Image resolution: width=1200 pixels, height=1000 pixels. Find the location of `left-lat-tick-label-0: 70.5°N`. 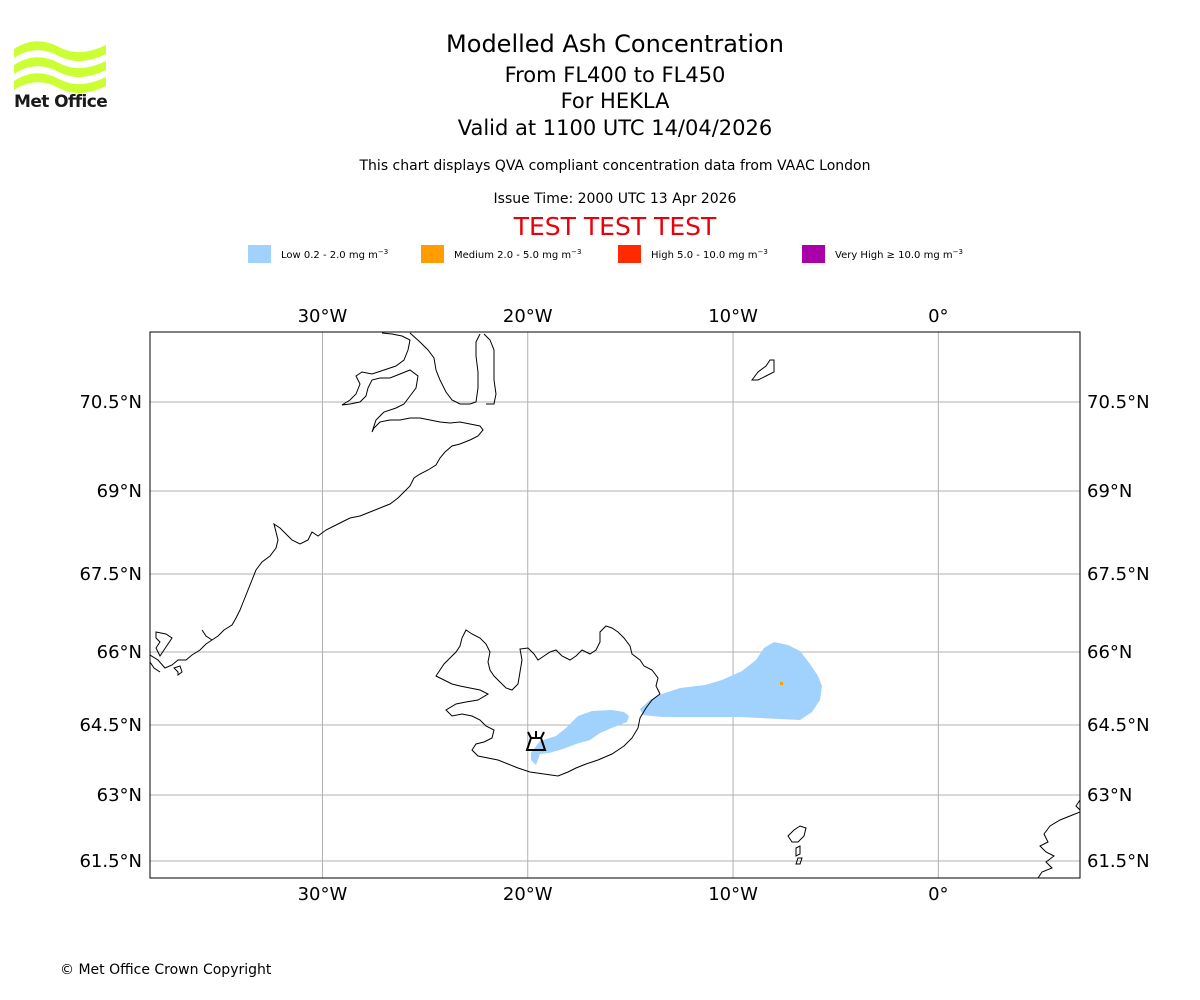

left-lat-tick-label-0: 70.5°N is located at coordinates (110, 402).